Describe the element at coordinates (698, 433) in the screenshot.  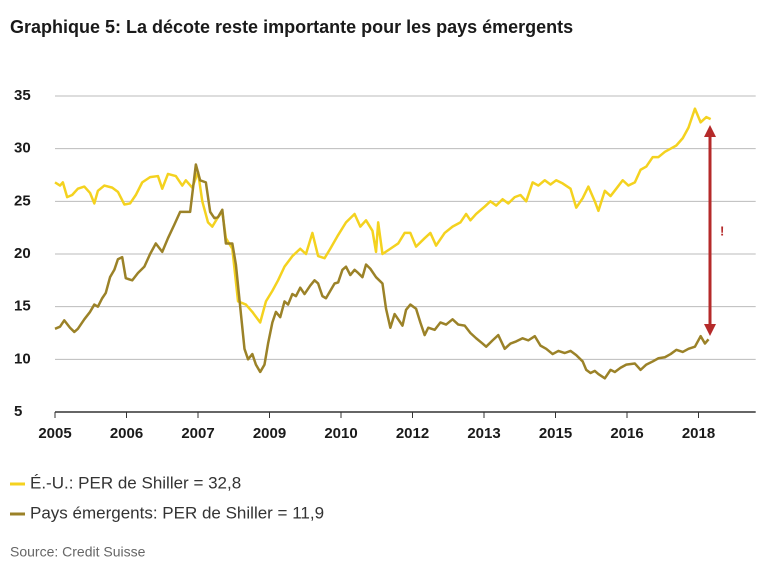
I see `x-tick-label: 2018` at that location.